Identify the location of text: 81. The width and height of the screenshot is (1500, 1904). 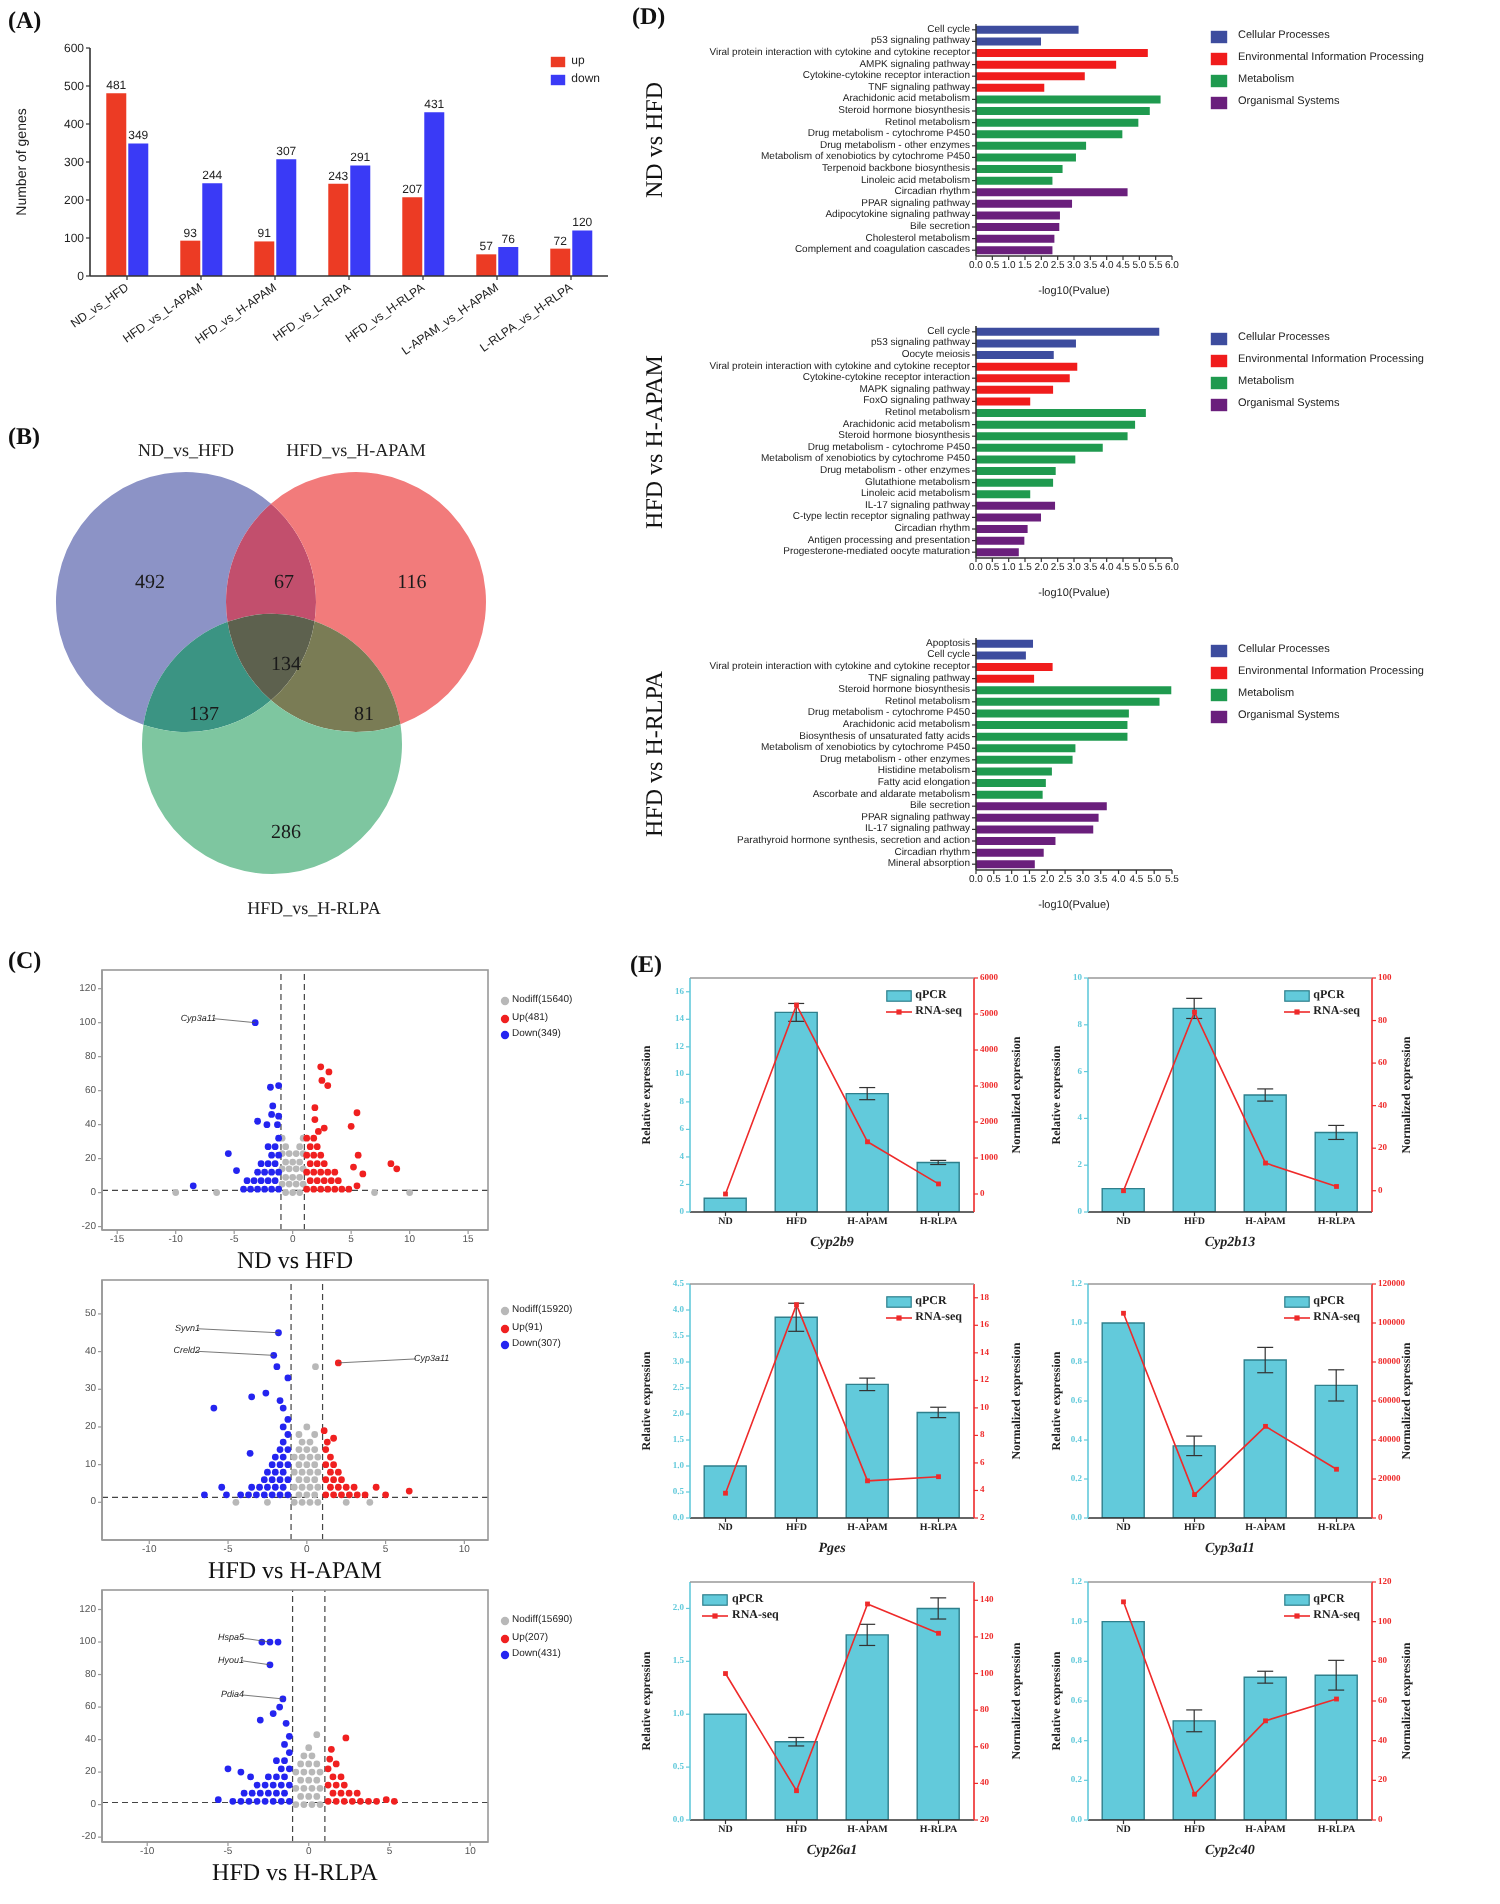
(364, 715).